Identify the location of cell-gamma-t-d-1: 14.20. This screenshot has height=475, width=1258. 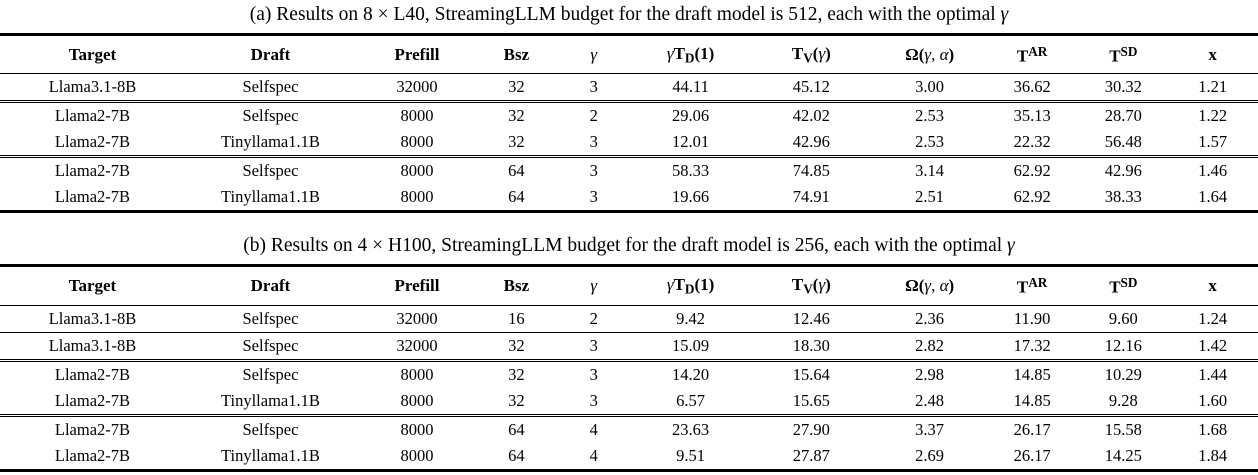
(691, 374).